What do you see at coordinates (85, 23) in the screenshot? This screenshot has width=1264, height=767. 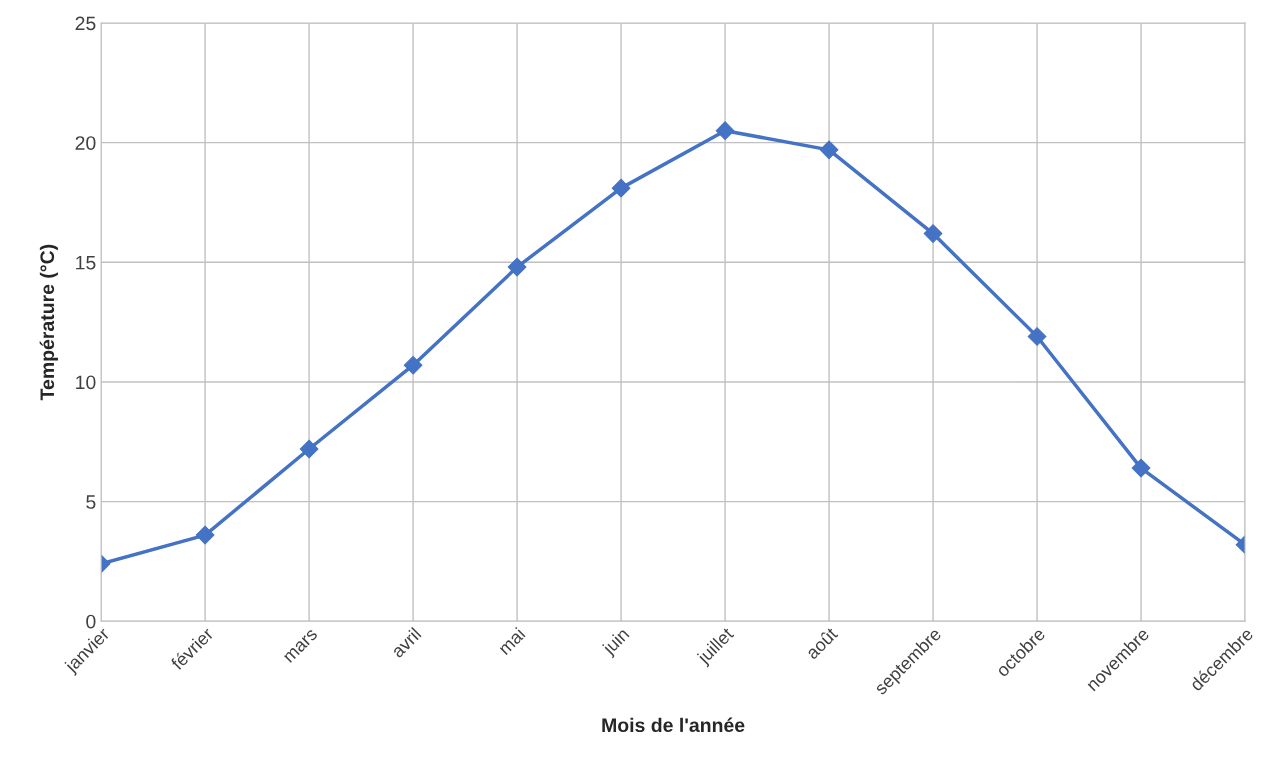 I see `y-tick-label: 25` at bounding box center [85, 23].